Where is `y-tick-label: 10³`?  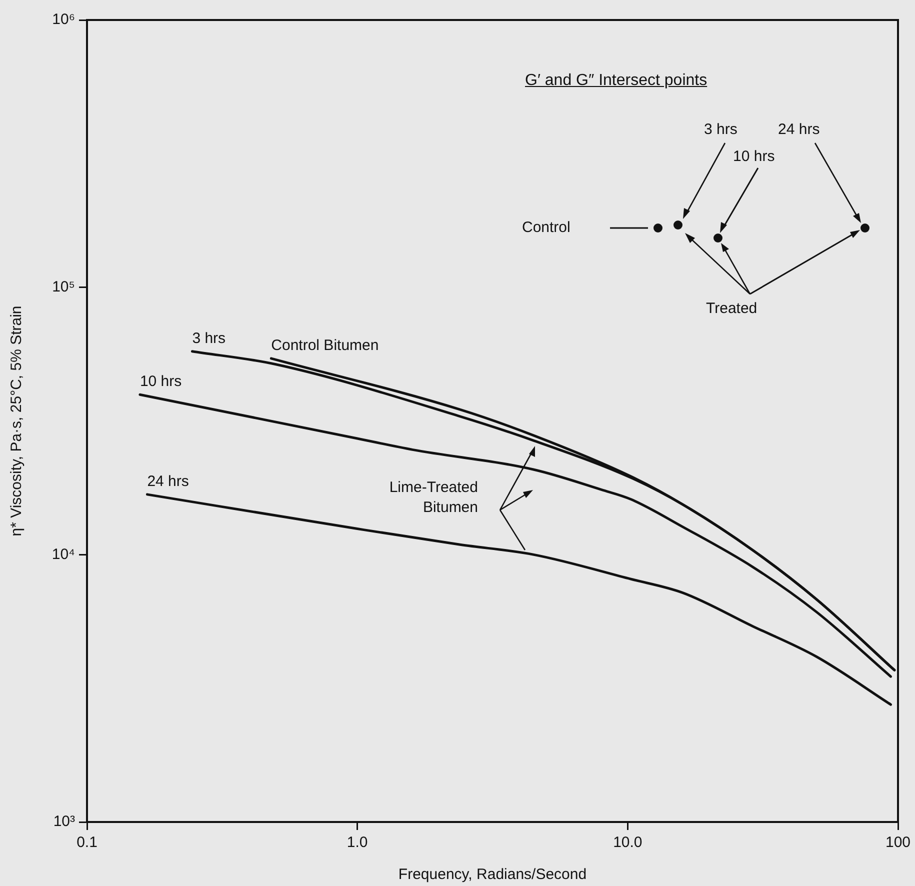
y-tick-label: 10³ is located at coordinates (64, 821).